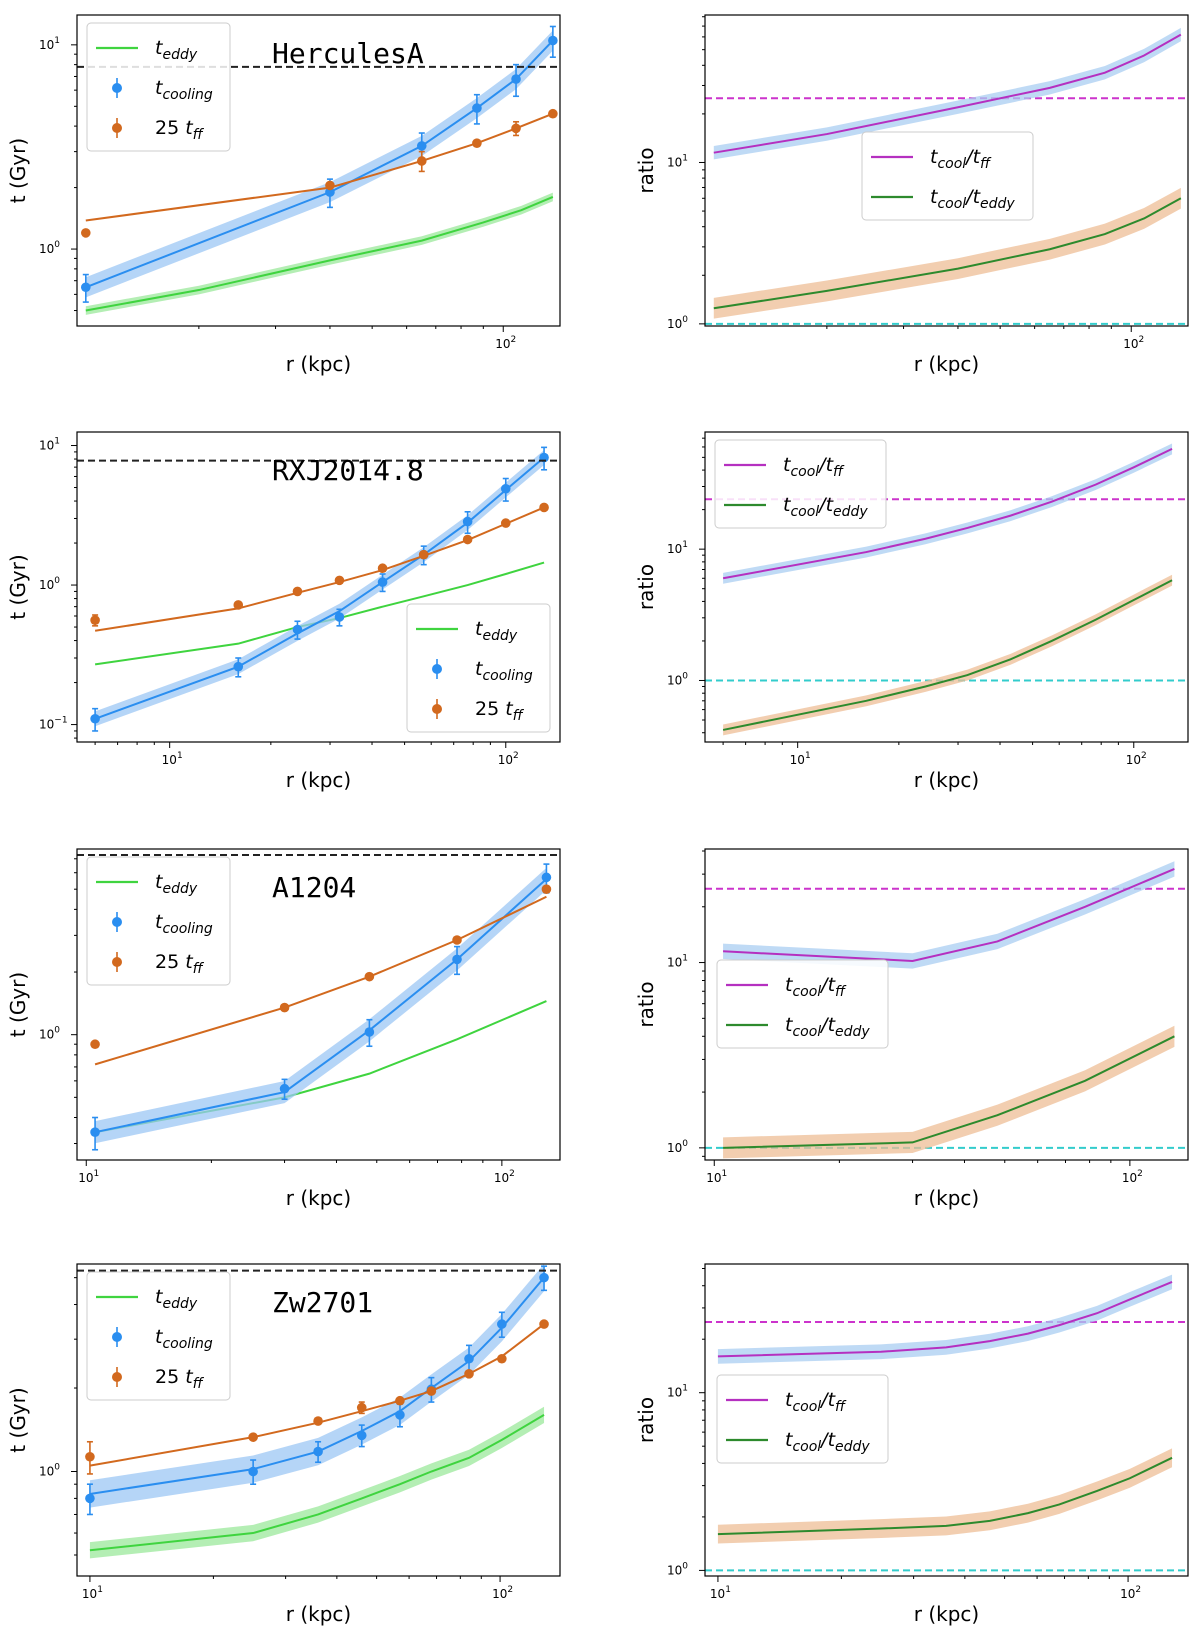 The image size is (1200, 1627). What do you see at coordinates (348, 470) in the screenshot?
I see `cluster-title: RXJ2014.8` at bounding box center [348, 470].